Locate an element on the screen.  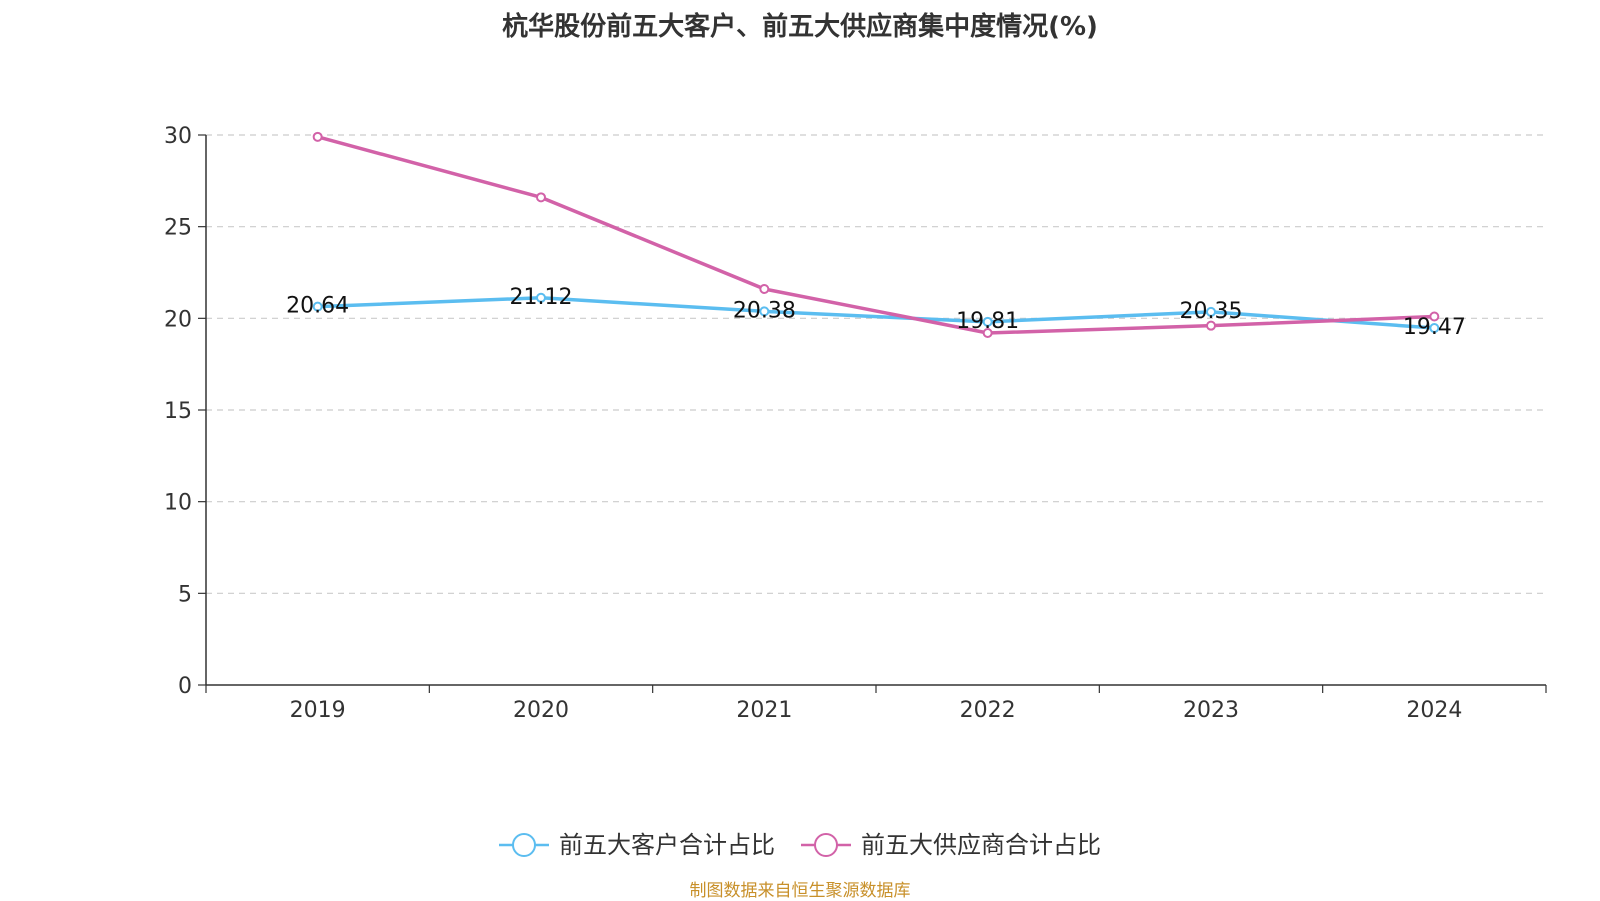
x-tick-label: 2019 is located at coordinates (318, 710).